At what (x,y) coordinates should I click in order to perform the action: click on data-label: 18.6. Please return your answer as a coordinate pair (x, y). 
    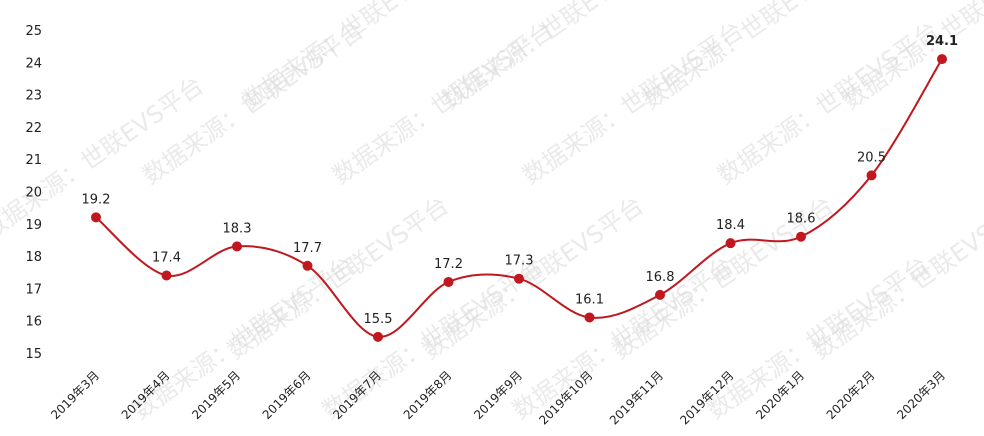
    Looking at the image, I should click on (801, 219).